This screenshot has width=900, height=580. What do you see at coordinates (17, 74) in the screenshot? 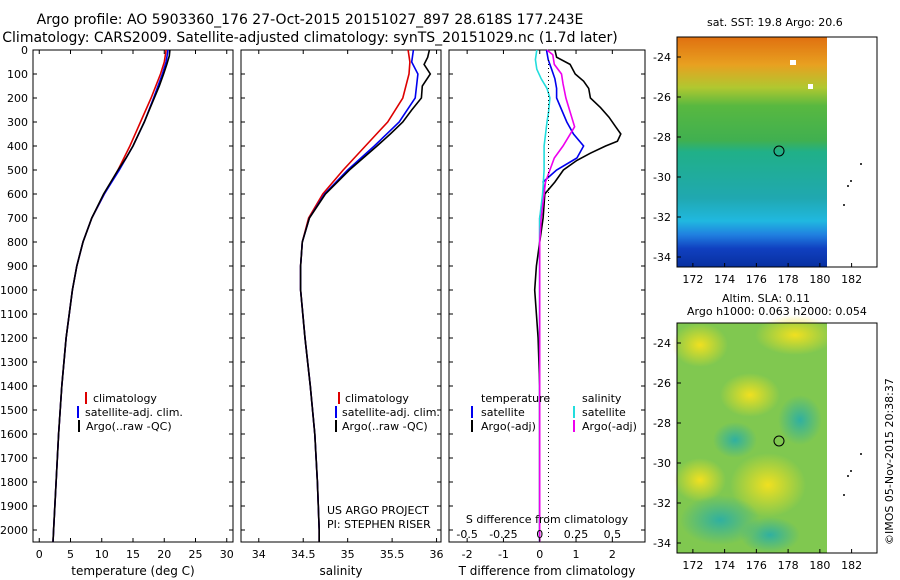
I see `depth-tick-label: 100` at bounding box center [17, 74].